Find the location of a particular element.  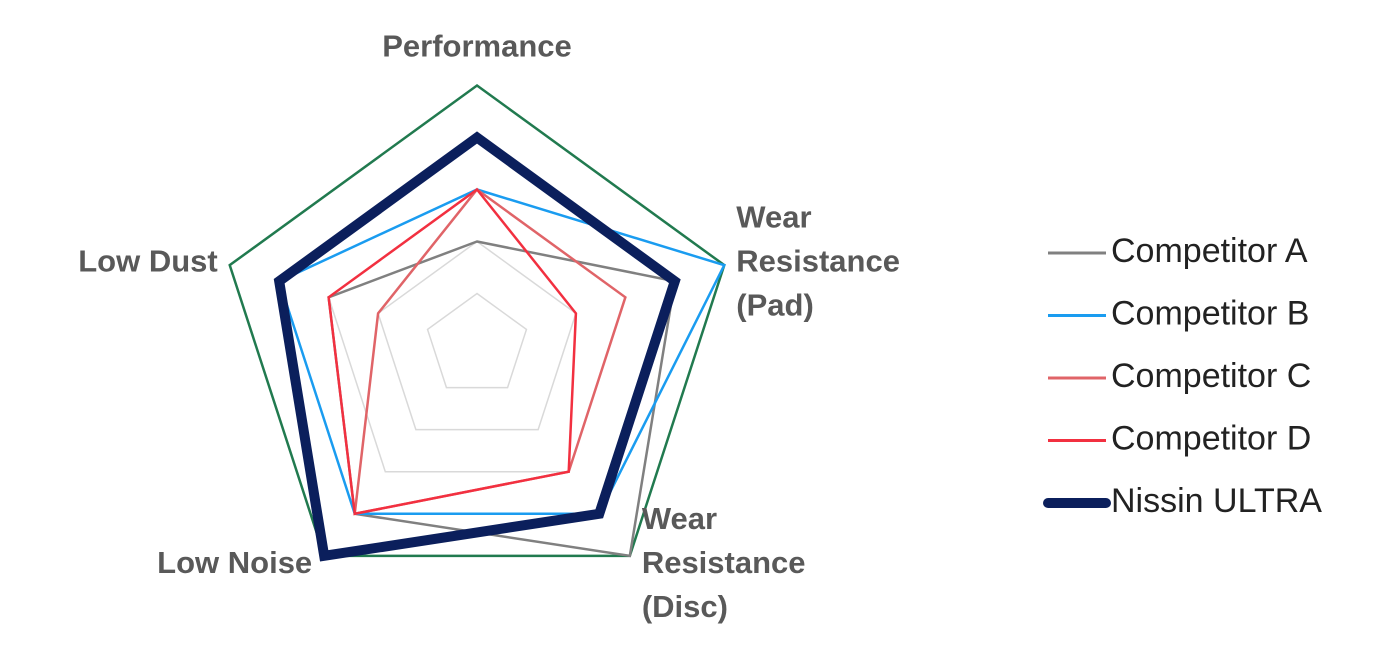

legend-label: Competitor D is located at coordinates (1211, 438).